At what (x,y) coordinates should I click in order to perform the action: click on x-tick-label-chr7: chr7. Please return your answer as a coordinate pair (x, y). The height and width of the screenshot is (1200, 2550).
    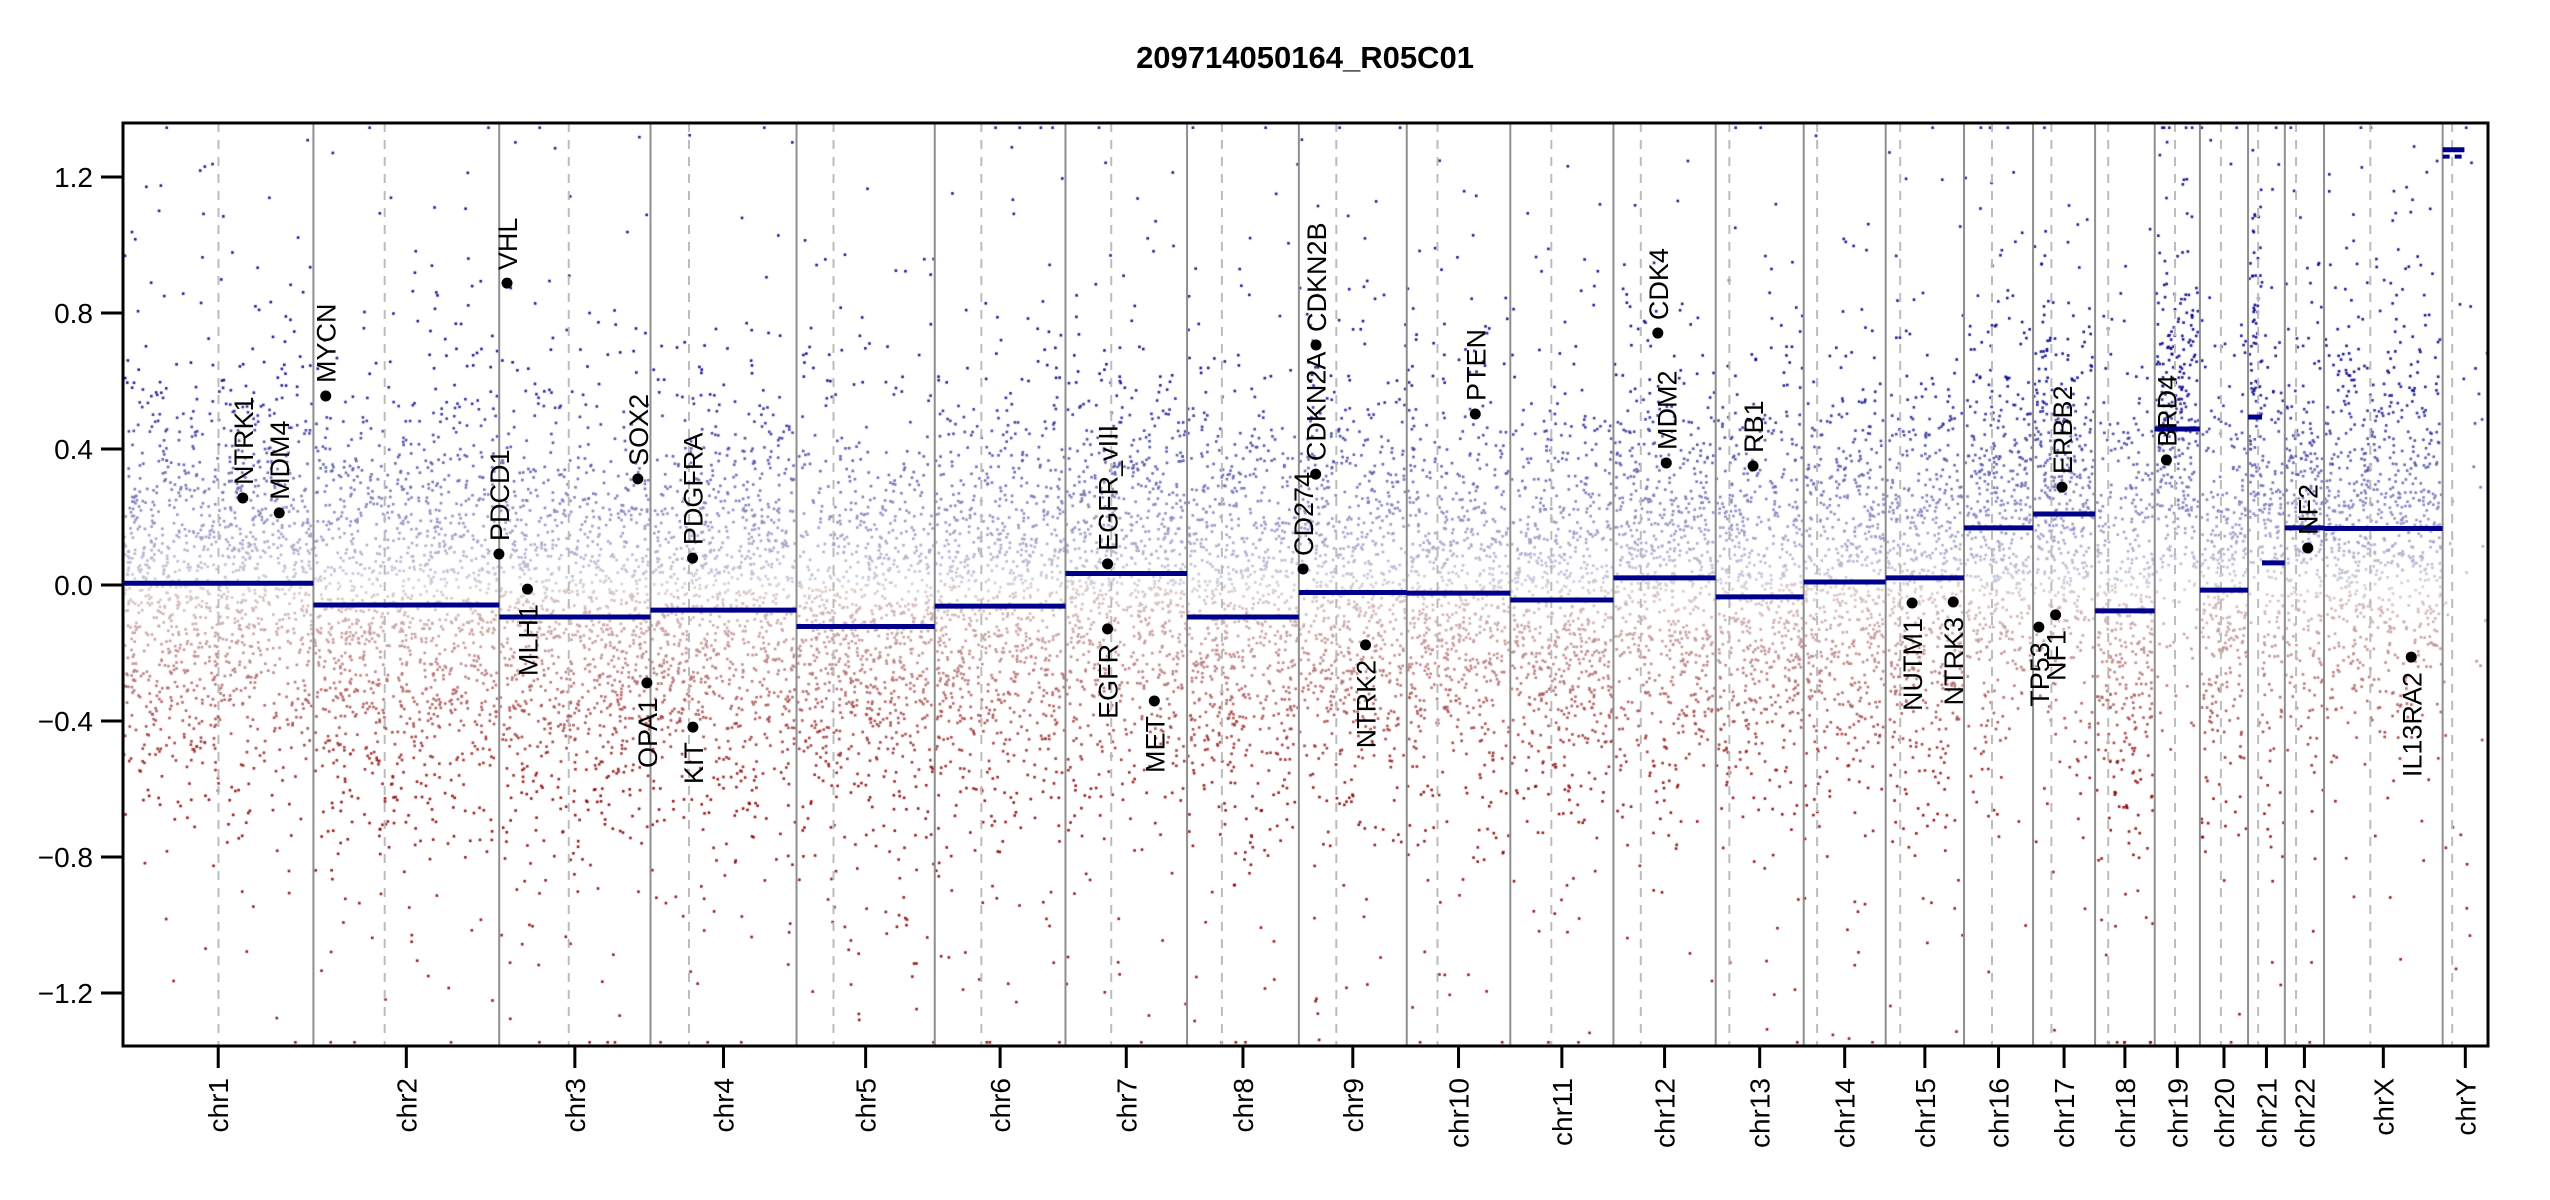
    Looking at the image, I should click on (1126, 1105).